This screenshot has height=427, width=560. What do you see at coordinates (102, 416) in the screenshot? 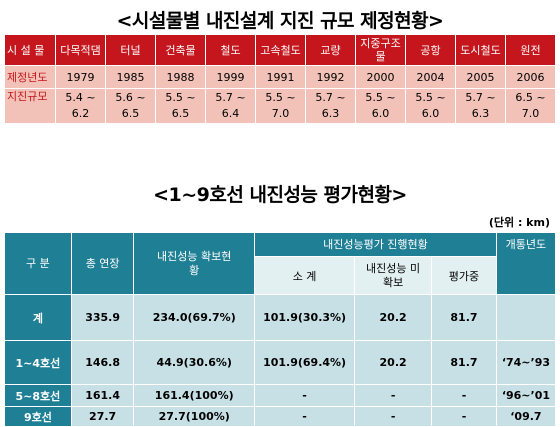
I see `row-total: 27.7` at bounding box center [102, 416].